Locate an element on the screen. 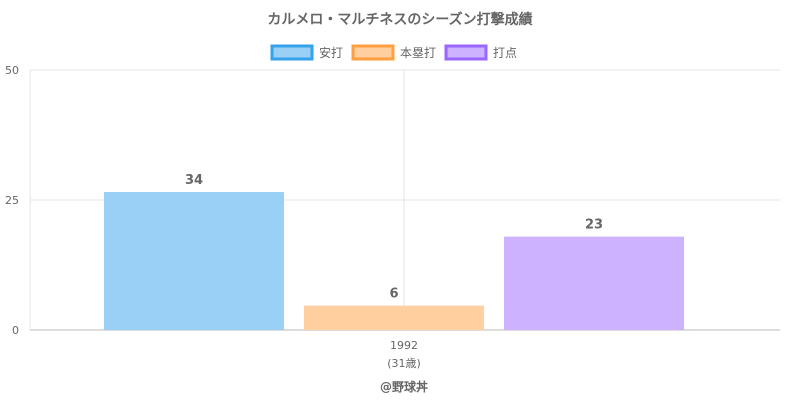 The image size is (800, 400). watermark-text: @野球丼 is located at coordinates (404, 386).